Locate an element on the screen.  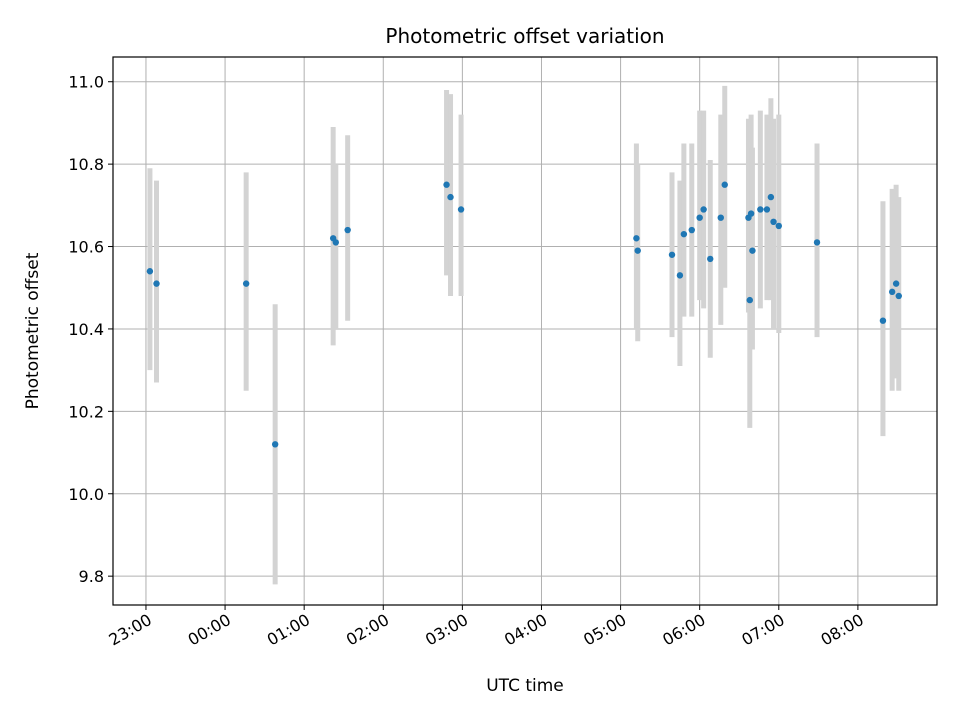
y-tick-label: 10.6 is located at coordinates (86, 247).